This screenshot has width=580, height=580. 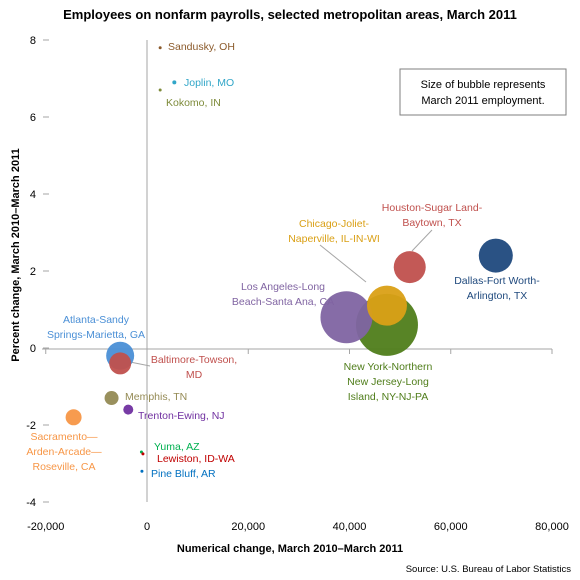 I want to click on bubble-label-line: Pine Bluff, AR, so click(x=183, y=474).